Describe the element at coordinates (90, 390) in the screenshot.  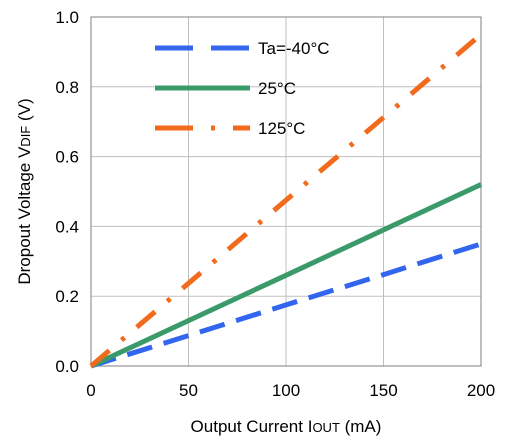
I see `x-tick-label: 0` at that location.